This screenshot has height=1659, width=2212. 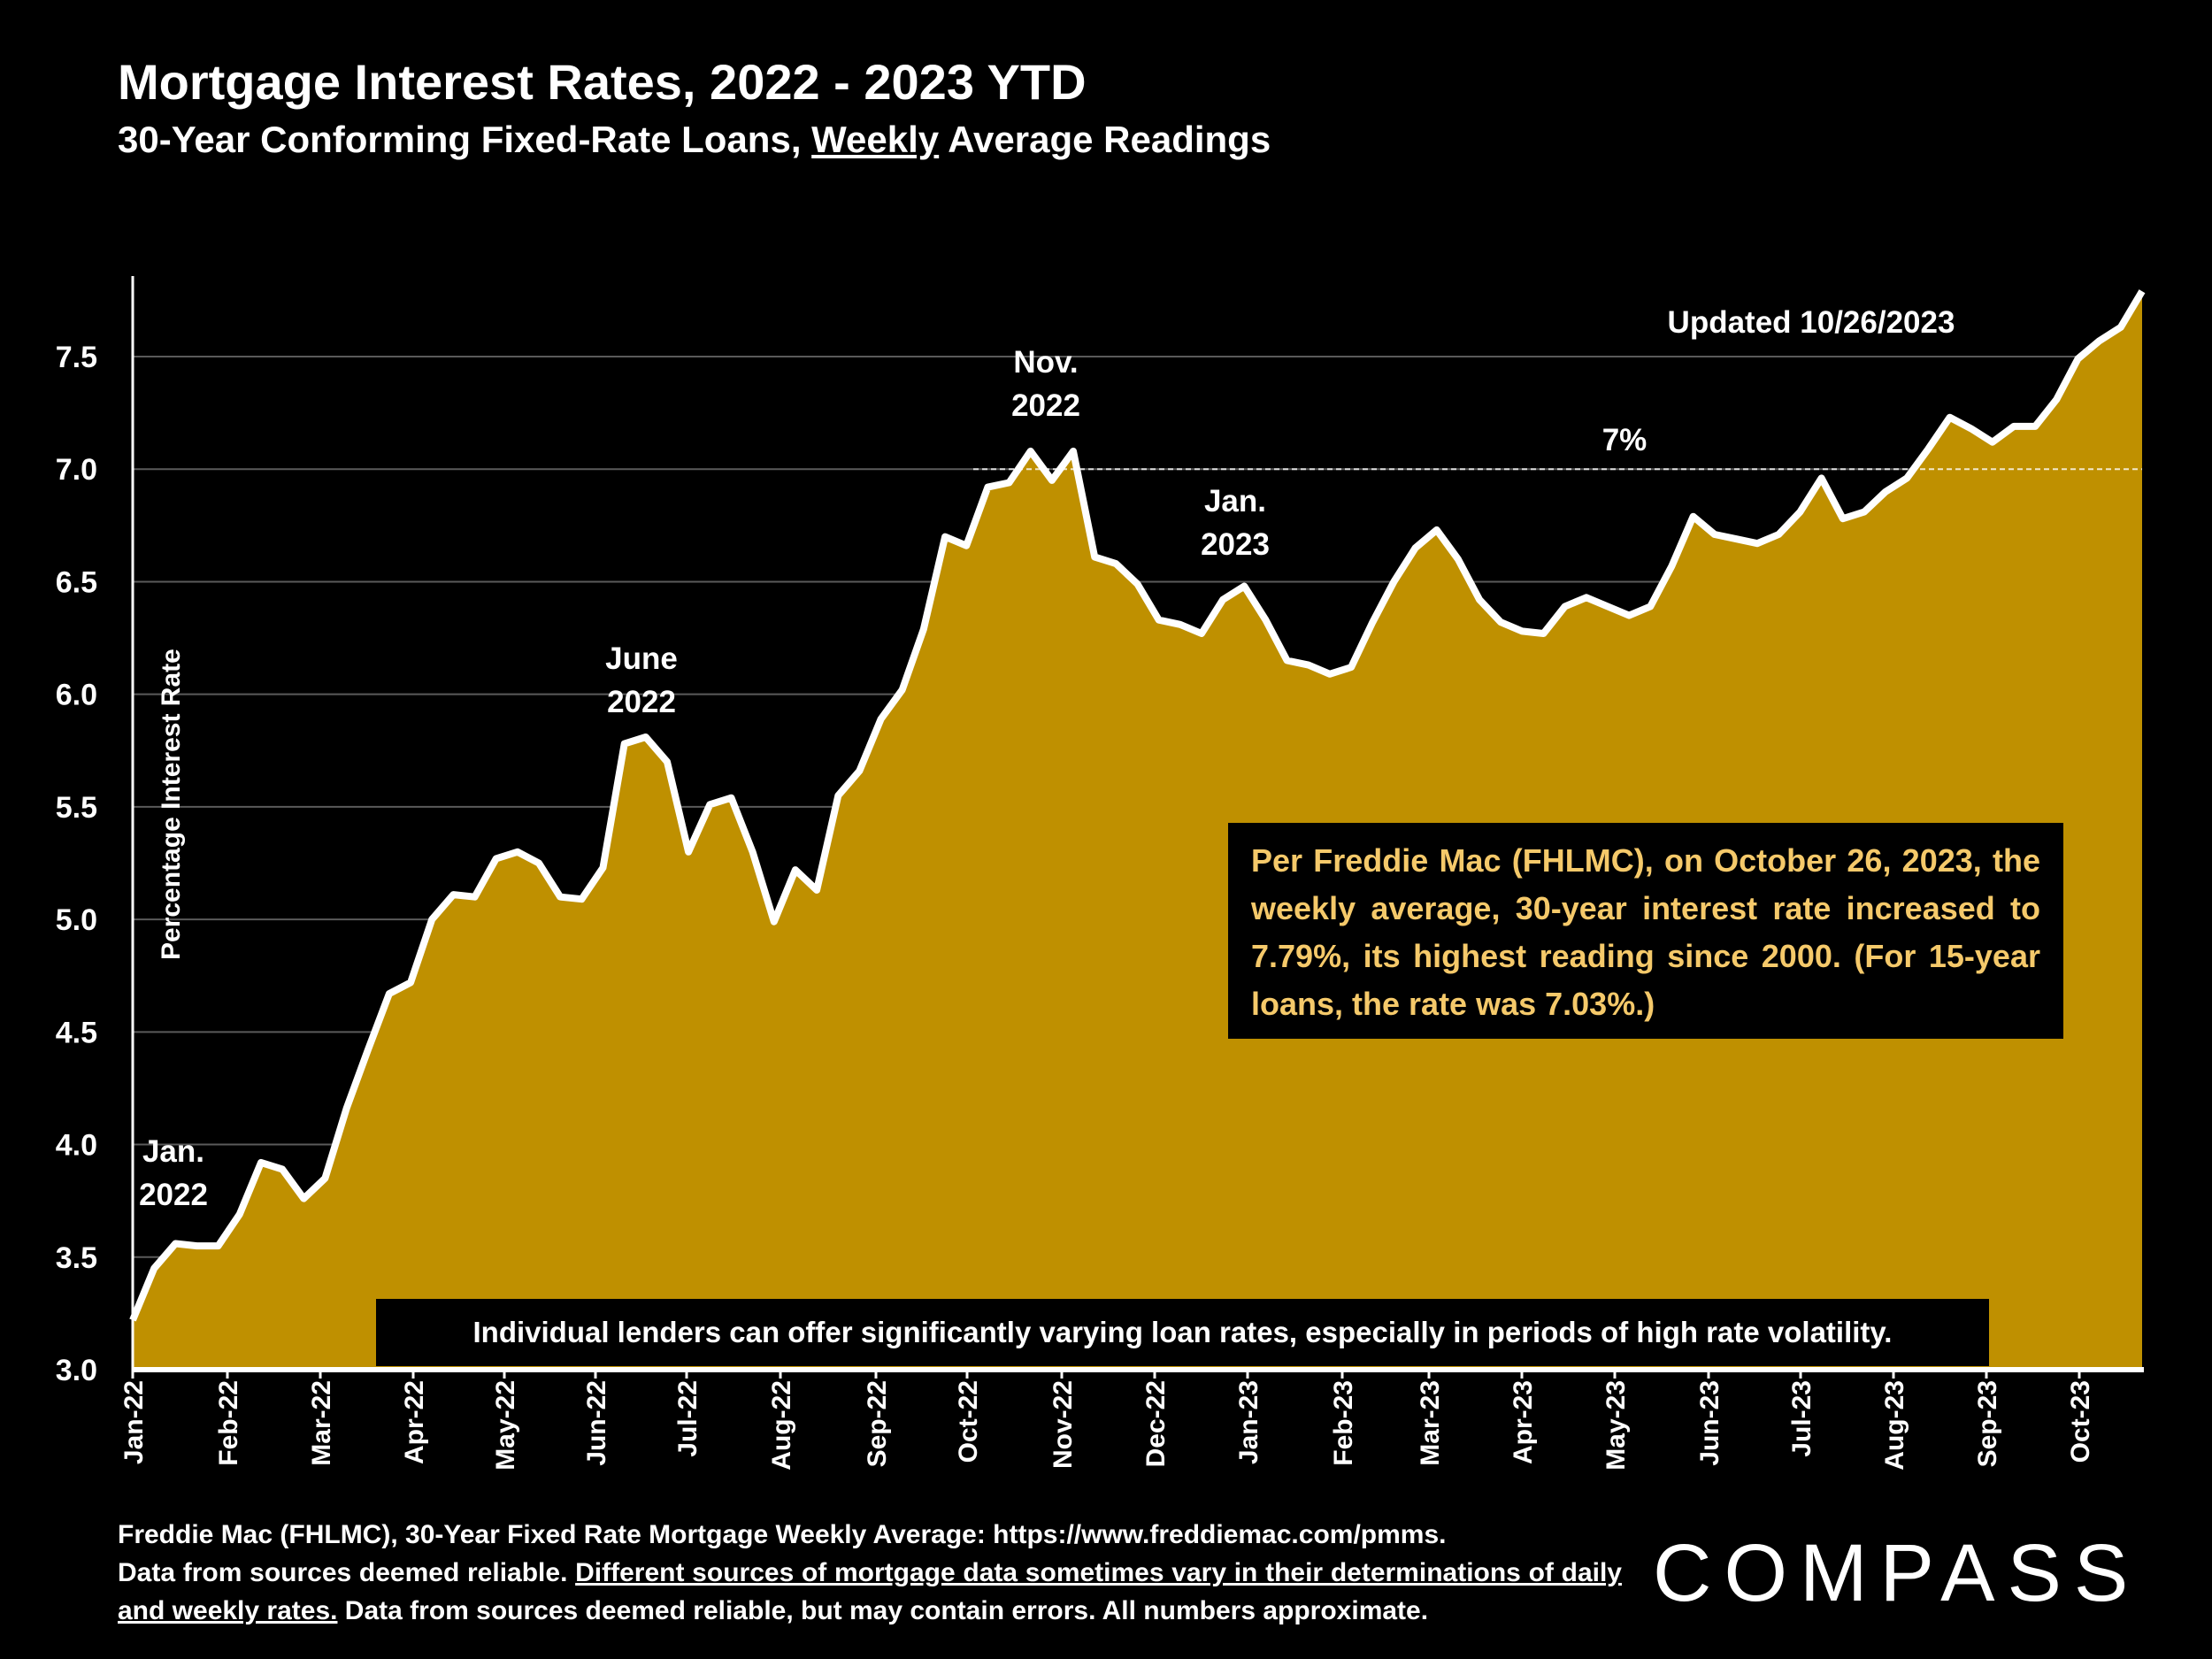 I want to click on page-title: Mortgage Interest Rates, 2022 - 2023 YTD, so click(x=603, y=82).